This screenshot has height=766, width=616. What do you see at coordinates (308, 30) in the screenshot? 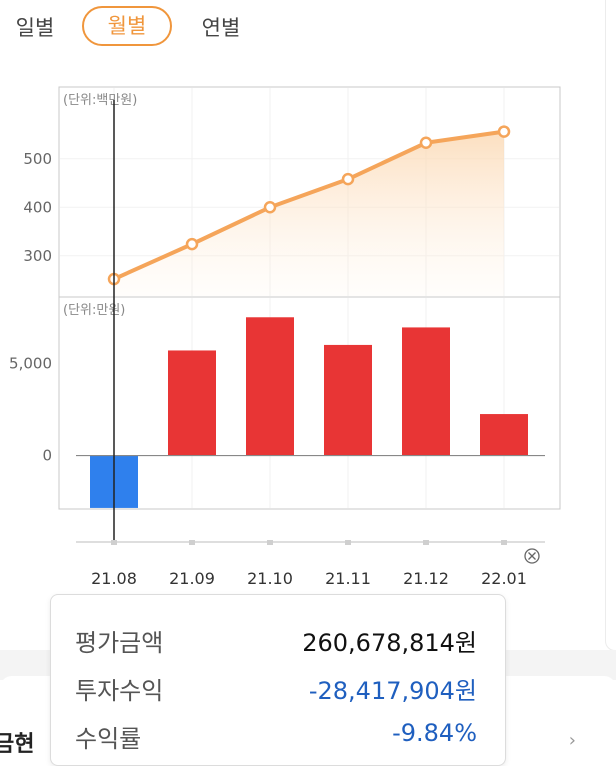
I see `period-tabs: 일별 월별 연별` at bounding box center [308, 30].